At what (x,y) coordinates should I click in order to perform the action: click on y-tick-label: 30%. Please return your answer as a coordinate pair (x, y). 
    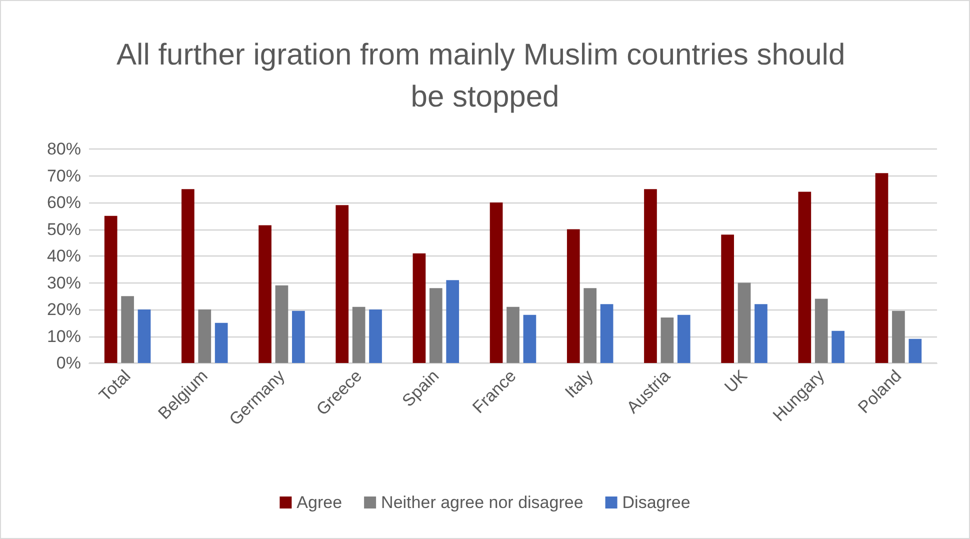
    Looking at the image, I should click on (63, 282).